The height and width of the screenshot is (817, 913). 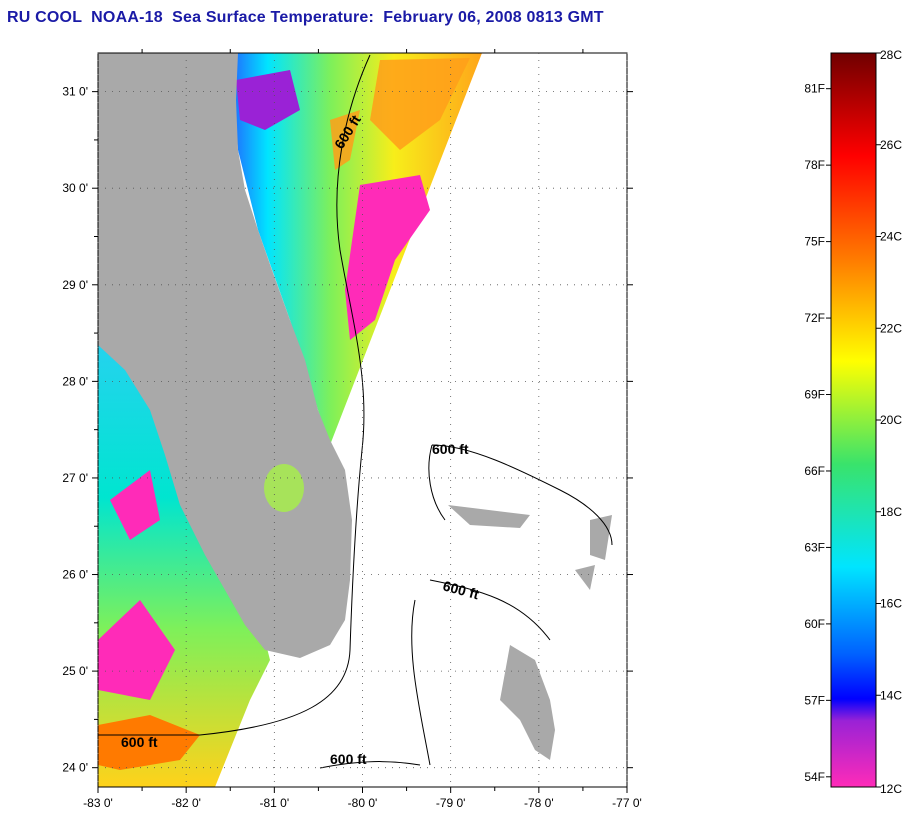 What do you see at coordinates (891, 695) in the screenshot?
I see `colorbar-label-c: 14C` at bounding box center [891, 695].